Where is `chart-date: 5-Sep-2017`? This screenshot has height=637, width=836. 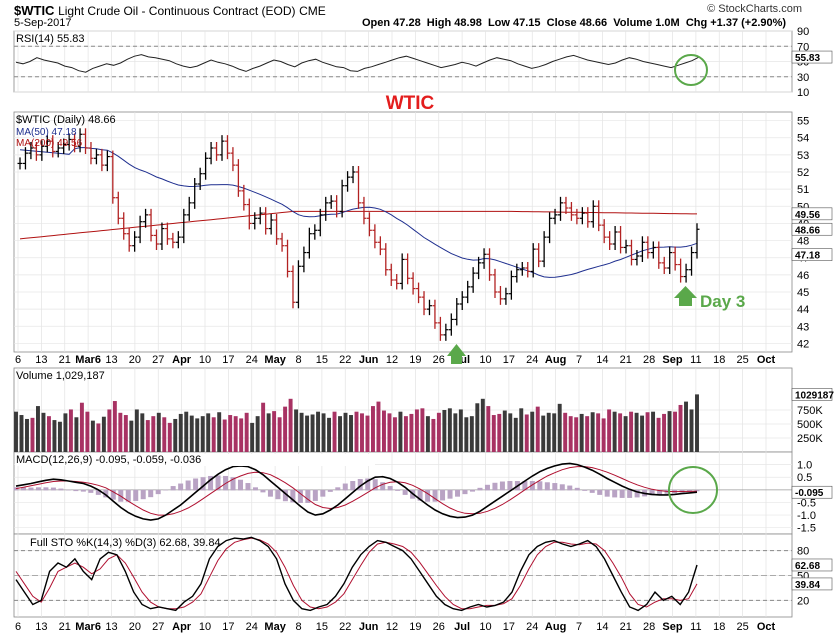
chart-date: 5-Sep-2017 is located at coordinates (43, 23).